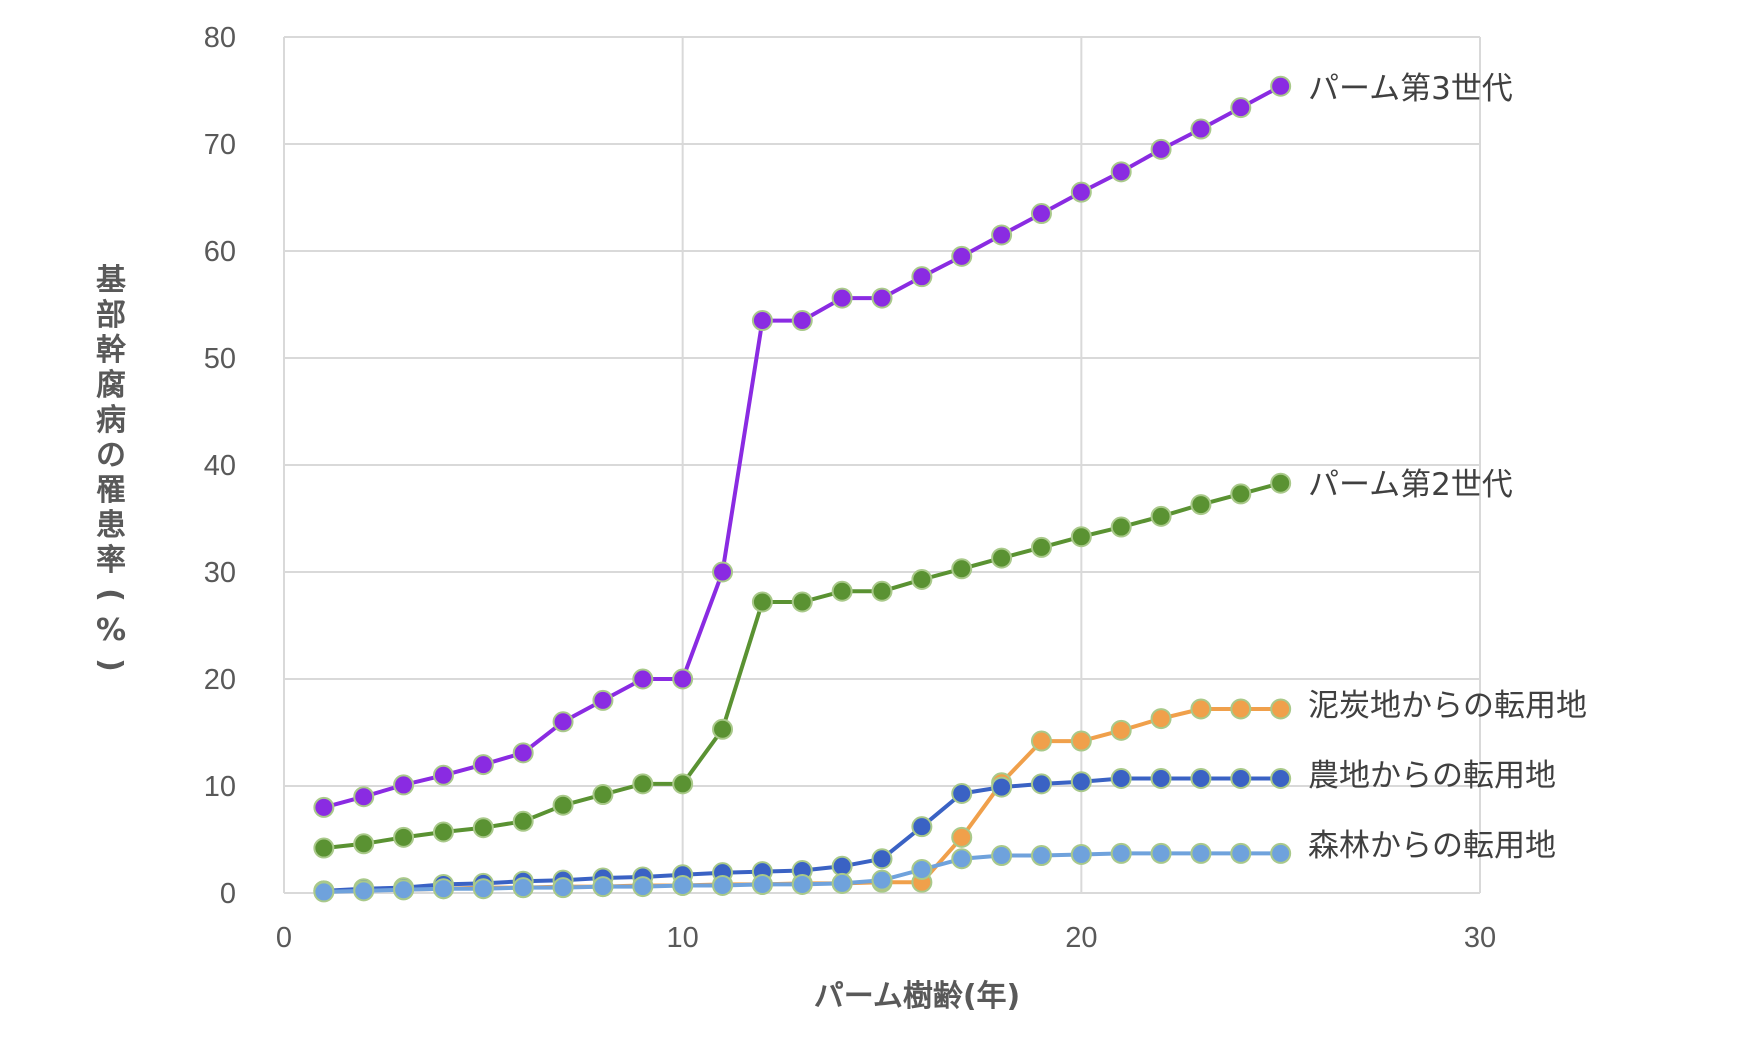 Image resolution: width=1746 pixels, height=1056 pixels. Describe the element at coordinates (220, 680) in the screenshot. I see `y-tick-label: 20` at that location.